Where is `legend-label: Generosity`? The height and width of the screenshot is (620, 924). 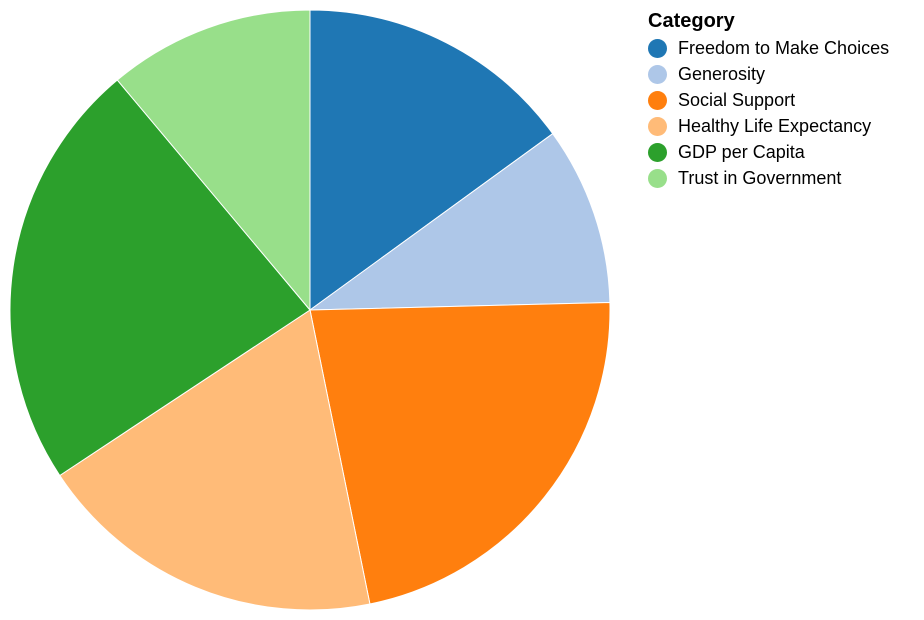
legend-label: Generosity is located at coordinates (722, 73).